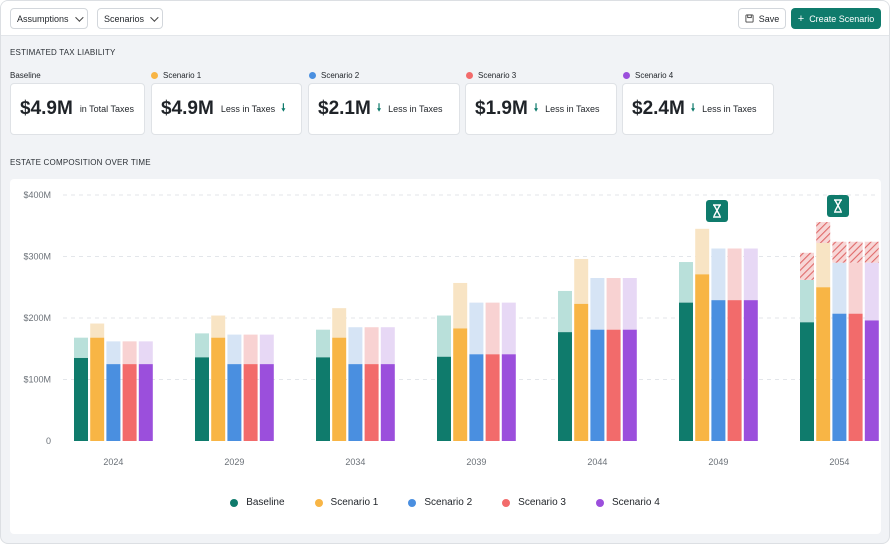 The width and height of the screenshot is (890, 544). I want to click on tax-card-scenario-3: $1.9M 🠗 Less in Taxes, so click(541, 109).